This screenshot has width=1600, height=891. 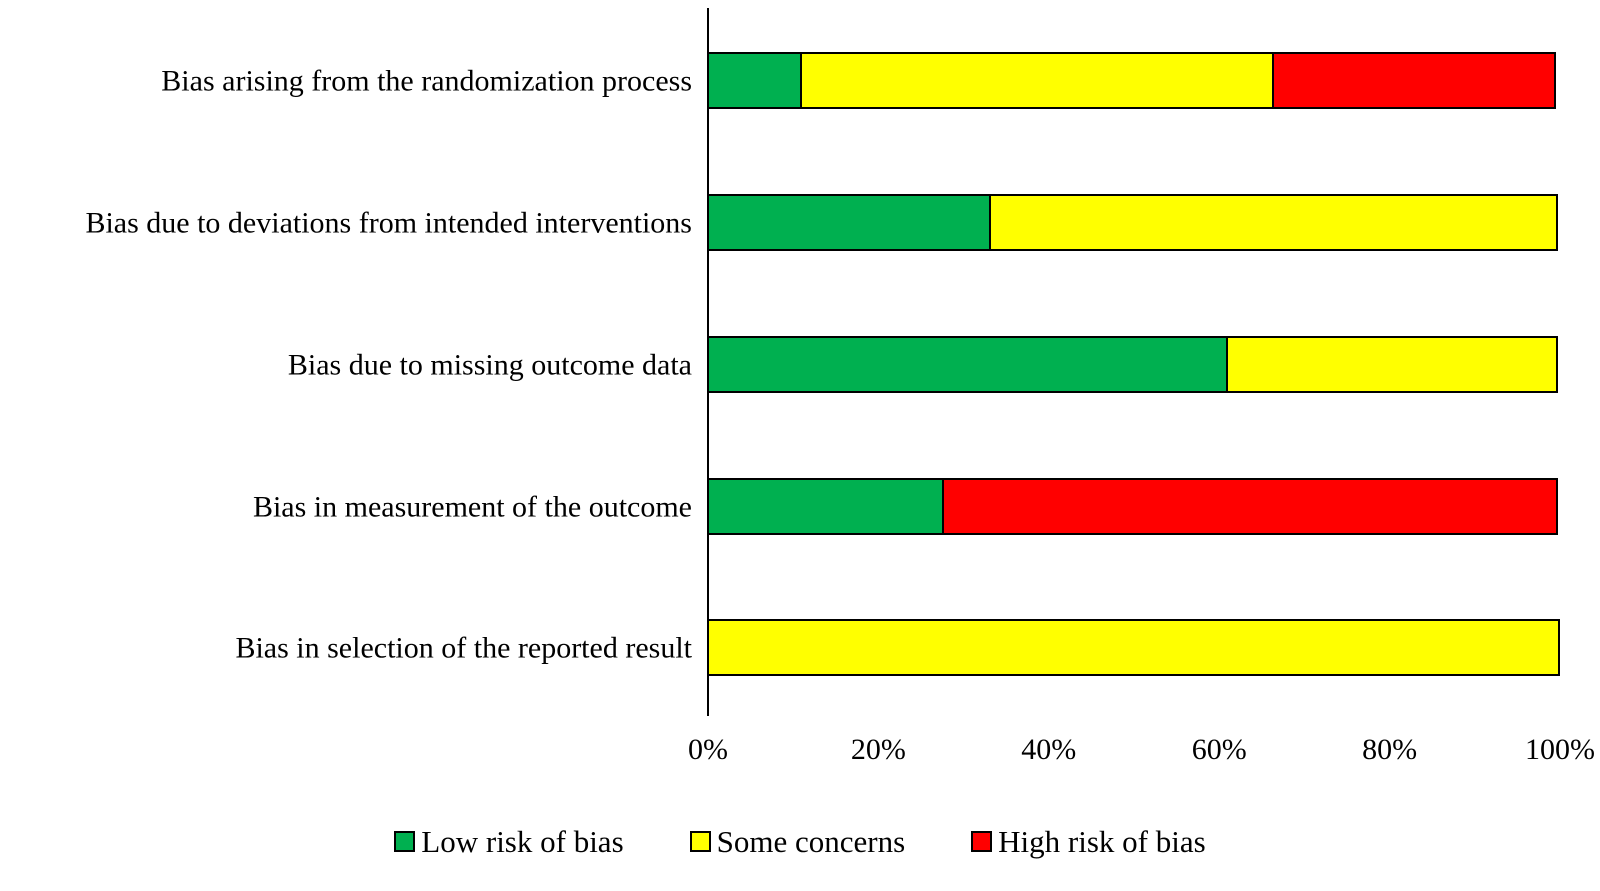 I want to click on category-label: Bias in selection of the reported result, so click(x=463, y=647).